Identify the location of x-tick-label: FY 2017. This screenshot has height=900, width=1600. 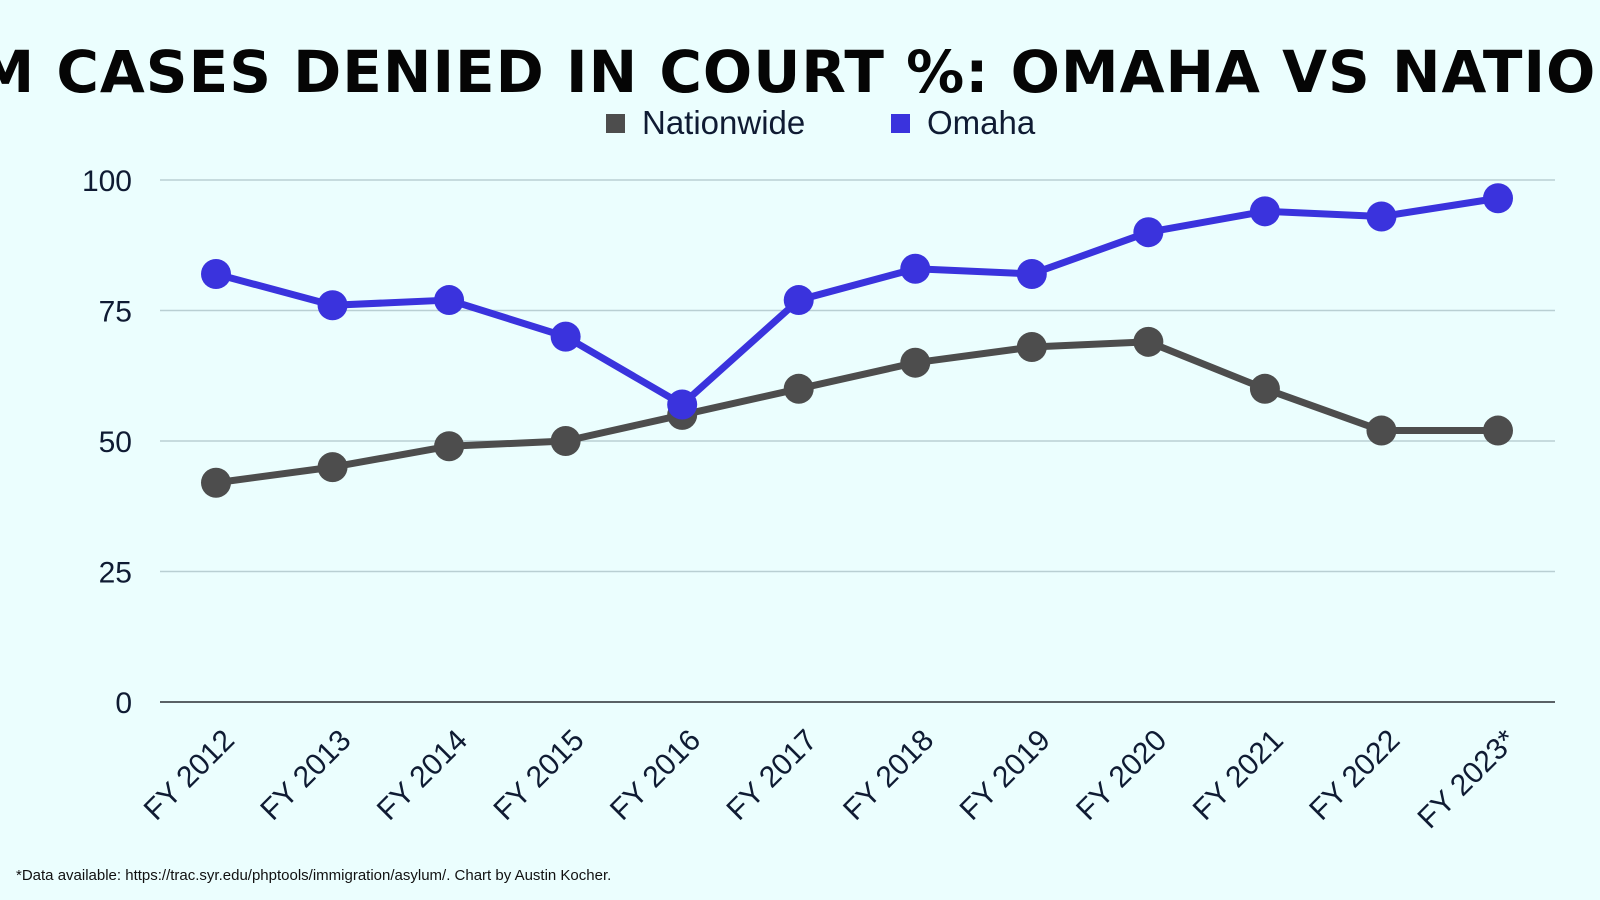
(772, 775).